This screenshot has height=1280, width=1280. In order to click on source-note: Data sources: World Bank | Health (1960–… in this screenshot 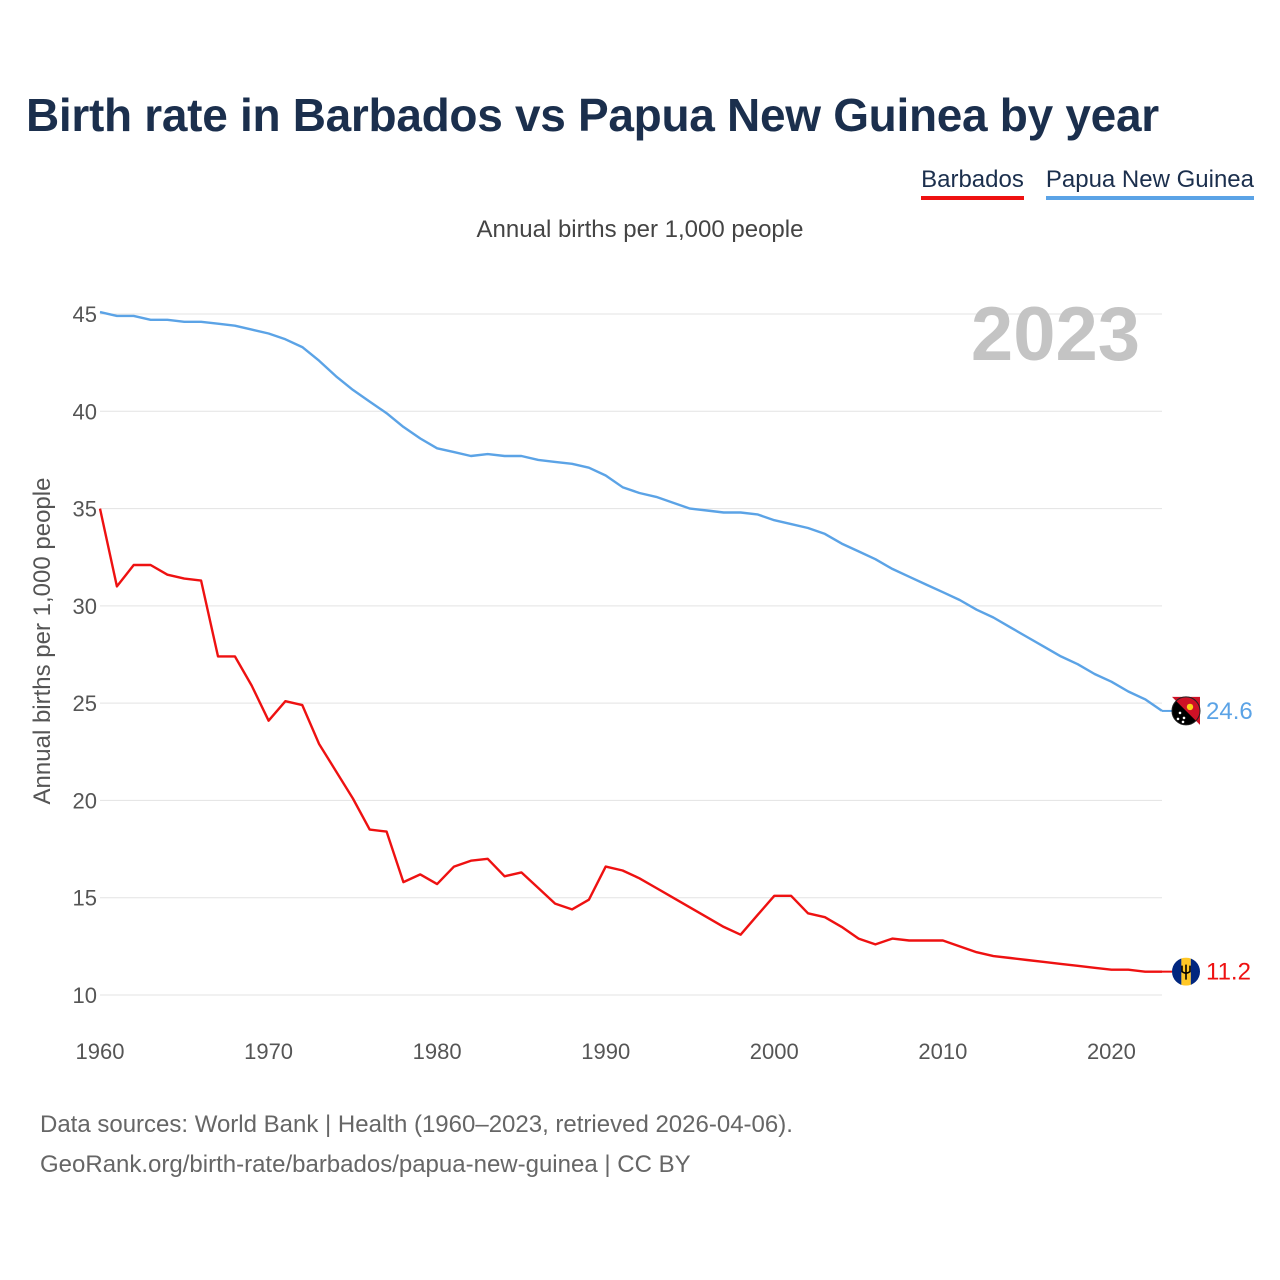, I will do `click(416, 1145)`.